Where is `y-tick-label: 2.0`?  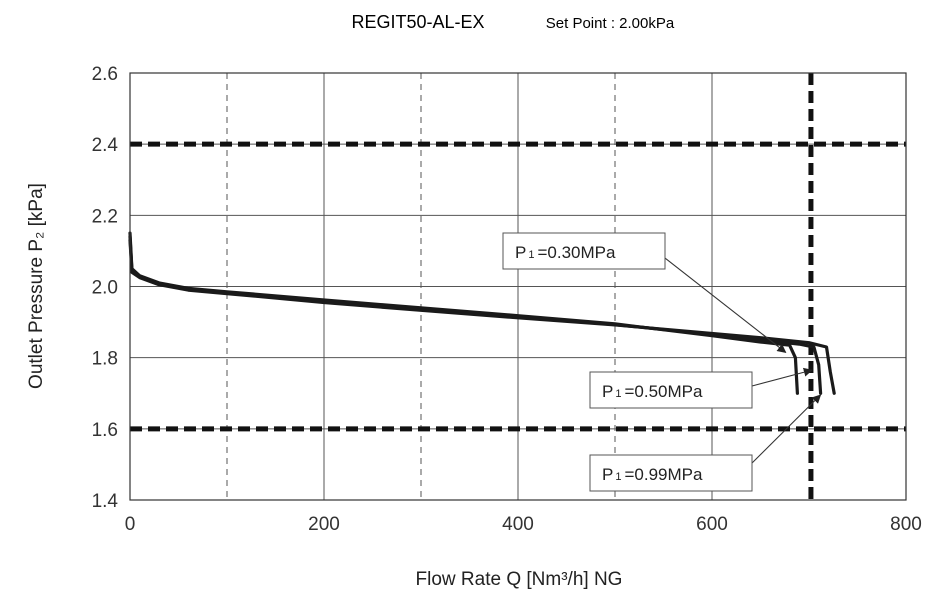 y-tick-label: 2.0 is located at coordinates (105, 288).